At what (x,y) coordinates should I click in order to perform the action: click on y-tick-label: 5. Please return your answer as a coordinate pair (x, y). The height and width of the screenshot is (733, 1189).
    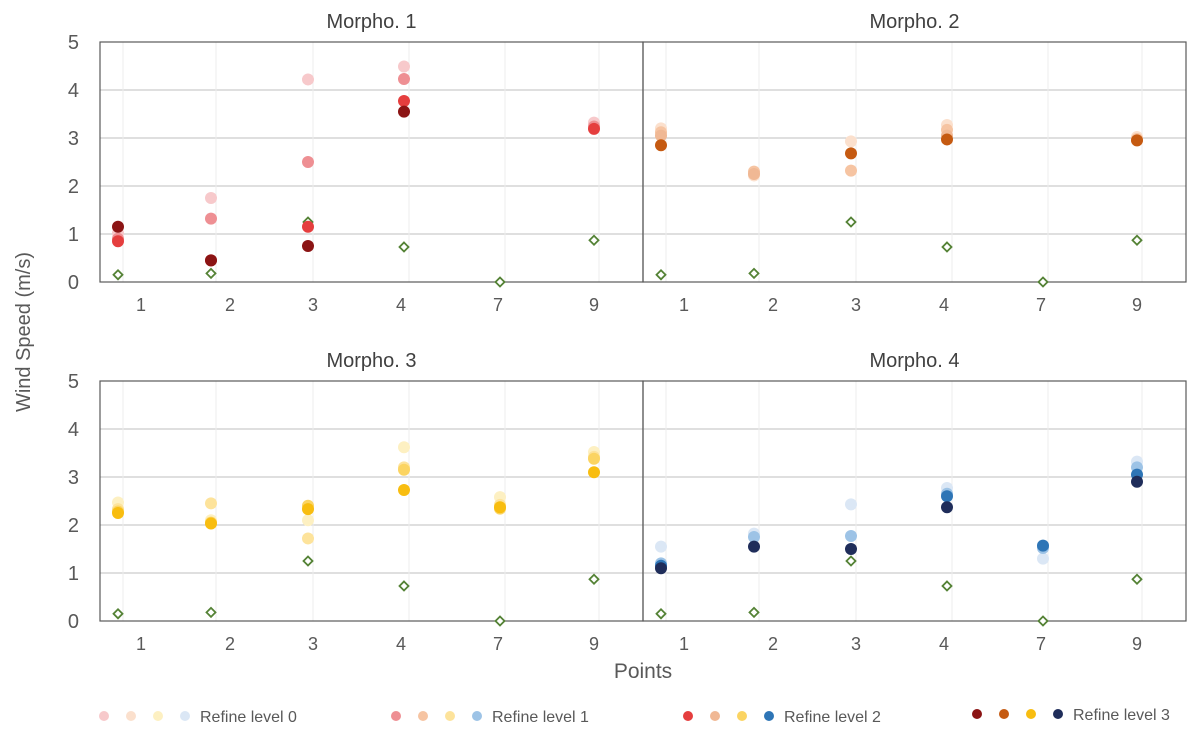
    Looking at the image, I should click on (73, 382).